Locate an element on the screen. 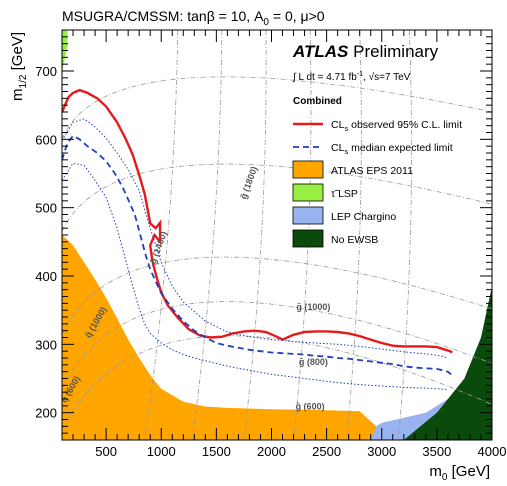 The height and width of the screenshot is (486, 507). legend-entry-lep: LEP Chargino is located at coordinates (344, 215).